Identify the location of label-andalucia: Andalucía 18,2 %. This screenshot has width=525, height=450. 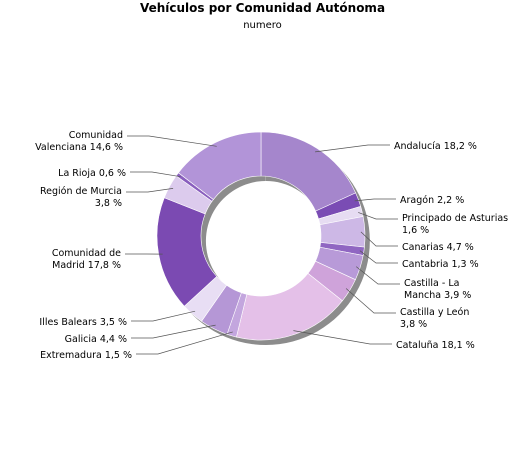
(435, 146).